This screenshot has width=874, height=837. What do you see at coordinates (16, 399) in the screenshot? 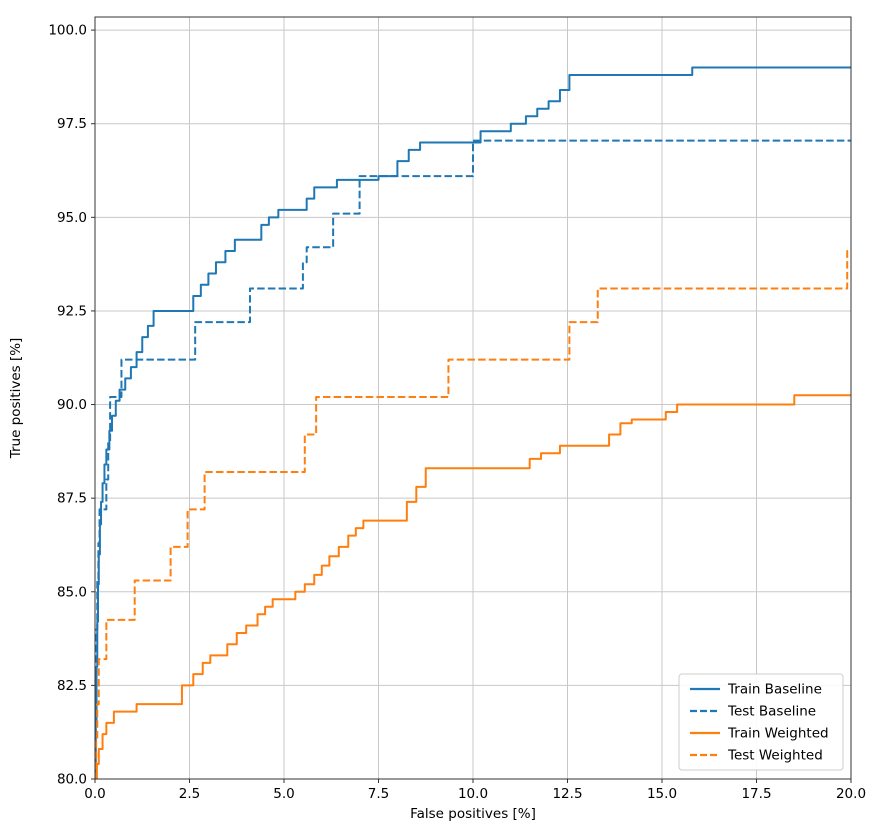
I see `y-axis-label: True positives [%]` at bounding box center [16, 399].